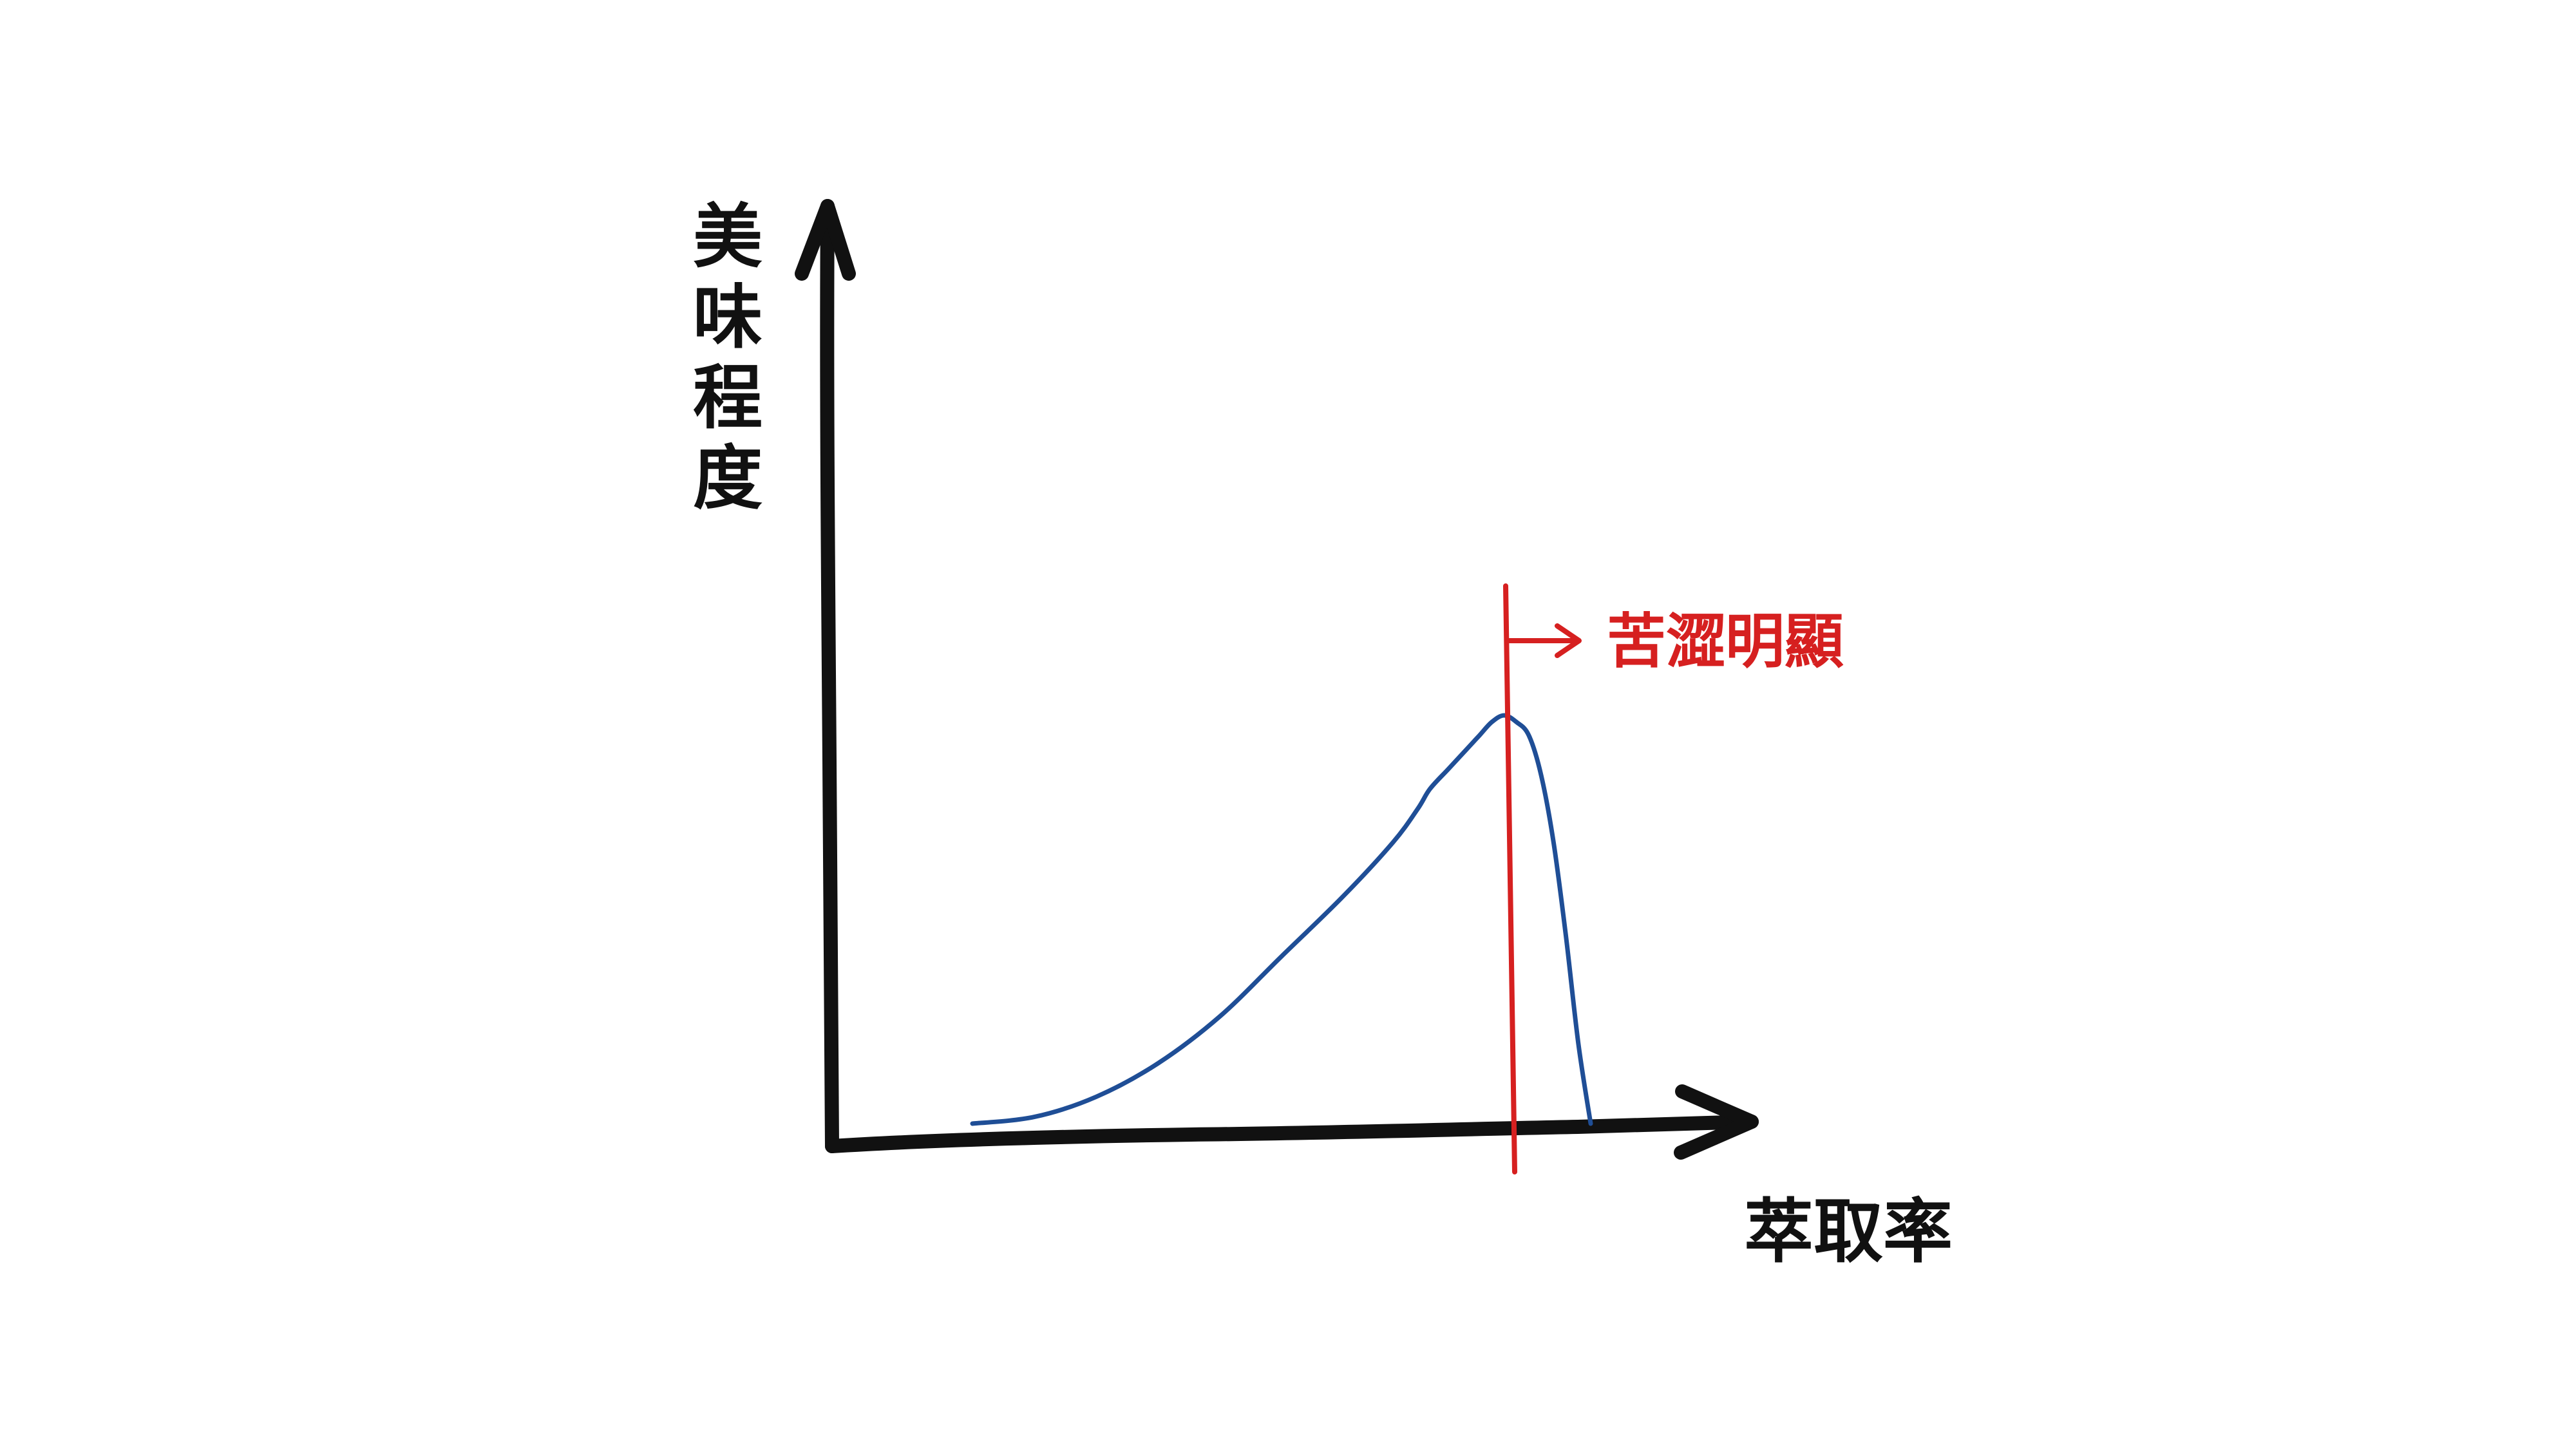 Image resolution: width=2576 pixels, height=1452 pixels. What do you see at coordinates (727, 237) in the screenshot?
I see `y-axis-label-char: 美` at bounding box center [727, 237].